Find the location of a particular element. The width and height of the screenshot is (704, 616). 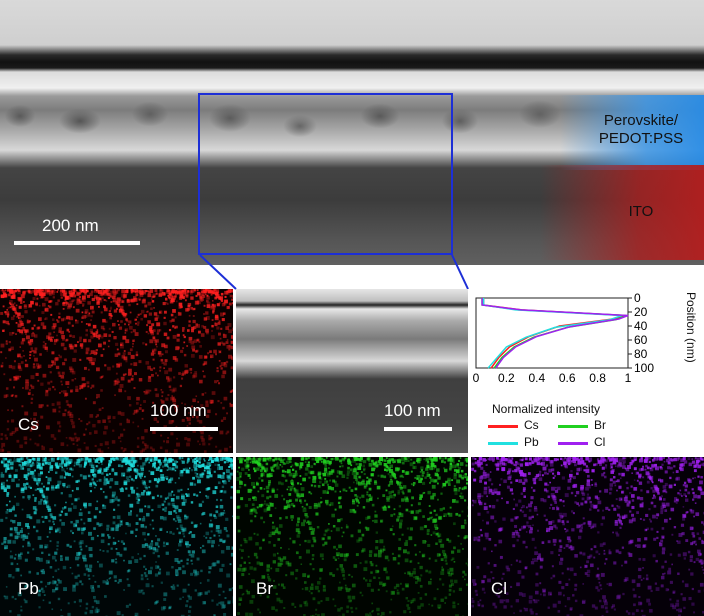

connector-left is located at coordinates (218, 272).